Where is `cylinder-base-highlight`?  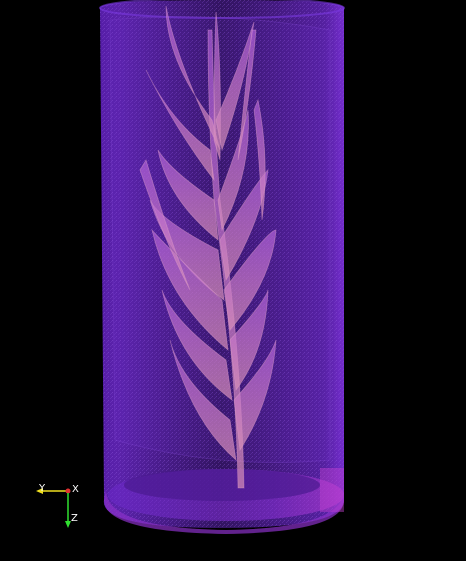 cylinder-base-highlight is located at coordinates (332, 490).